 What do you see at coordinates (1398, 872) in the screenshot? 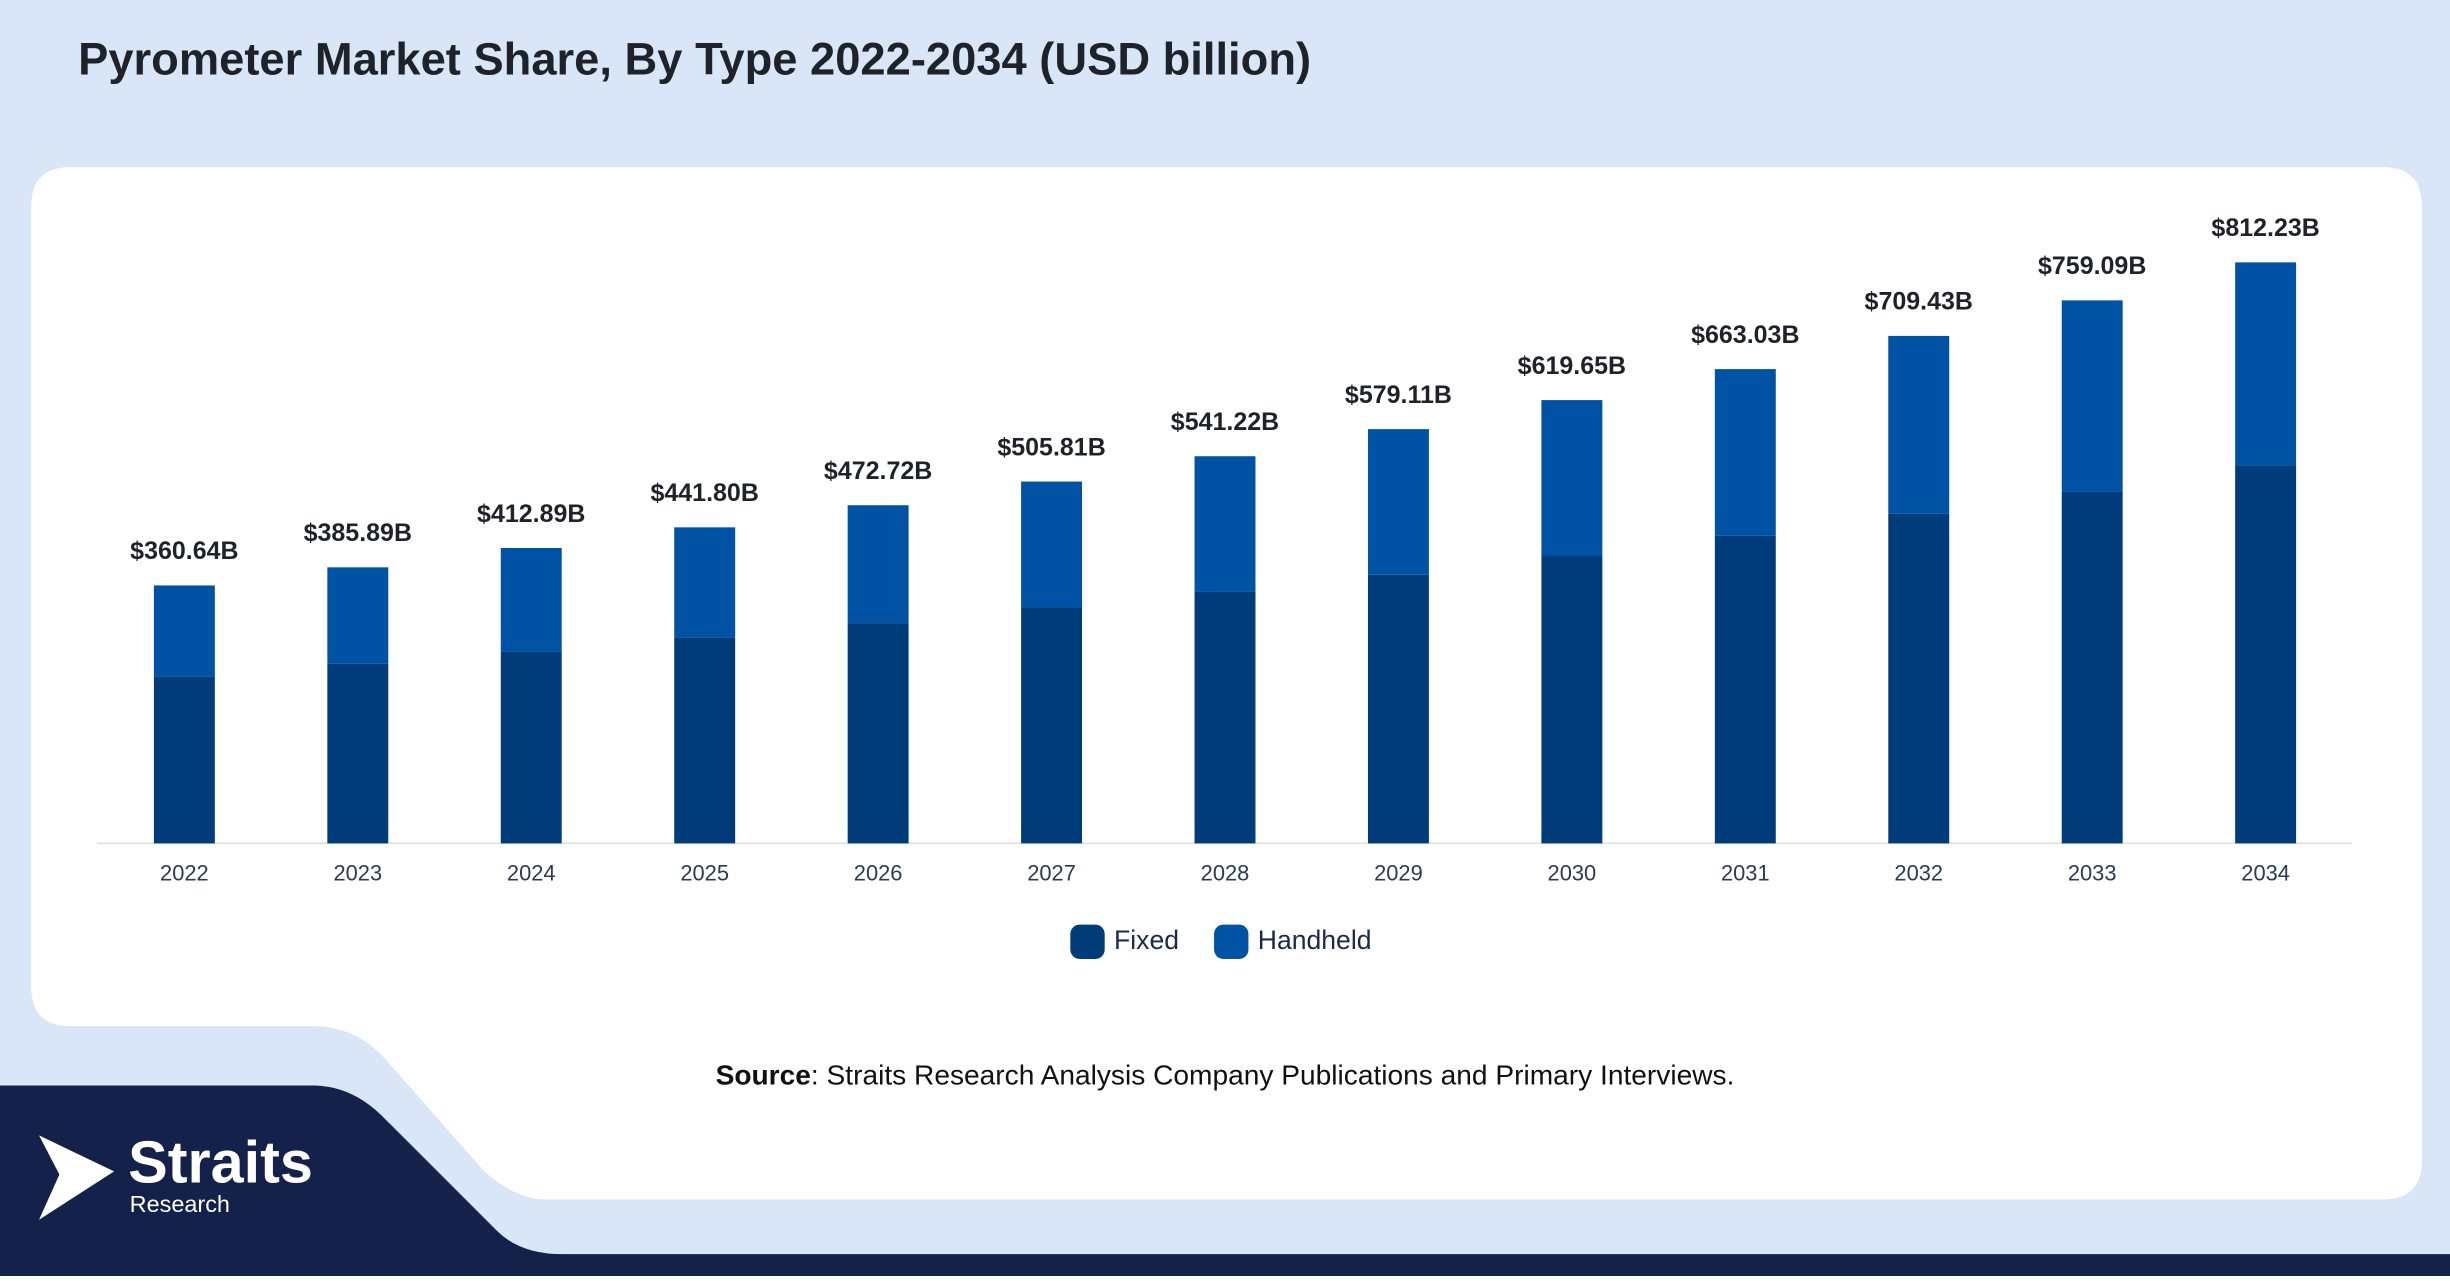
I see `x-tick-label: 2029` at bounding box center [1398, 872].